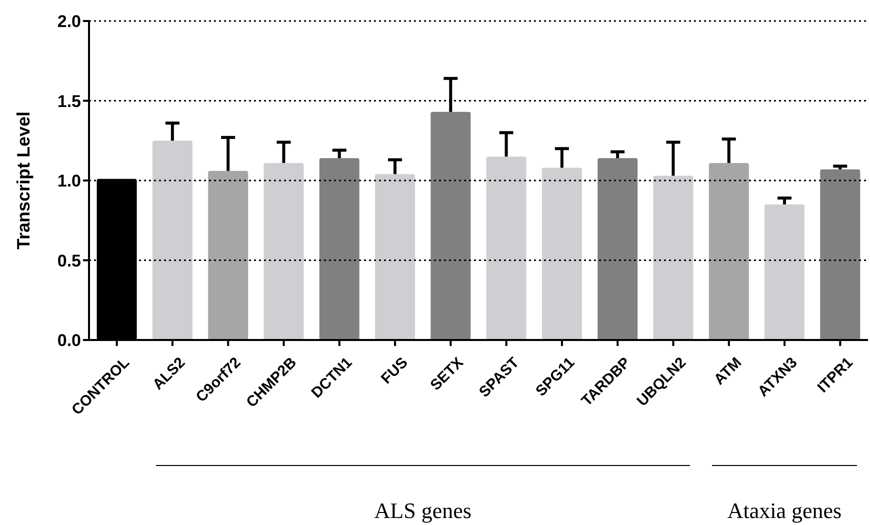 The image size is (870, 525). Describe the element at coordinates (69, 101) in the screenshot. I see `y-tick-label: 1.5` at that location.